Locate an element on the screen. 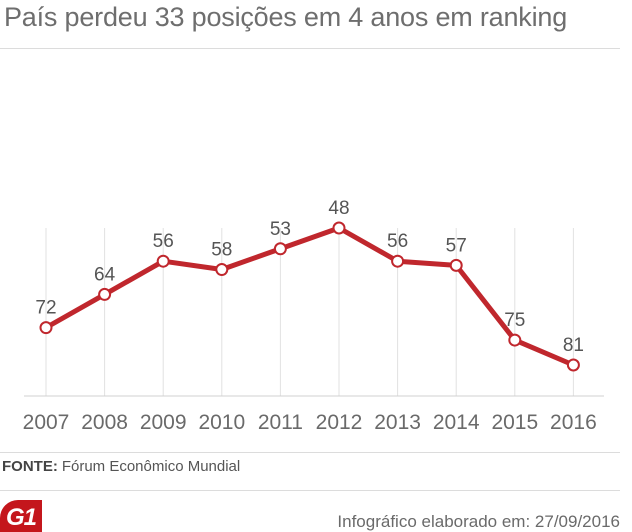 The height and width of the screenshot is (532, 632). x-tick-label: 2010 is located at coordinates (221, 422).